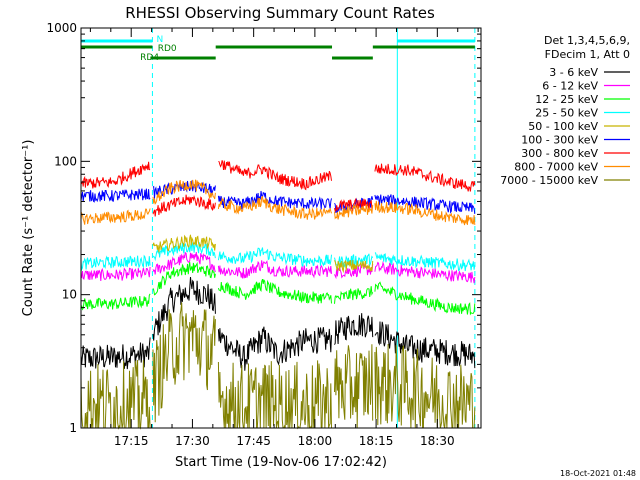 This screenshot has width=640, height=480. I want to click on legend-label: 25 - 50 keV, so click(566, 113).